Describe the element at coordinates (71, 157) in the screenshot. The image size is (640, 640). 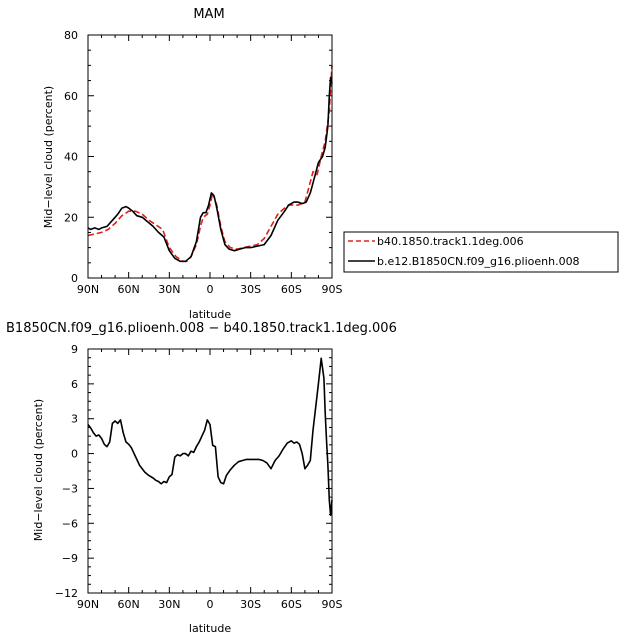
I see `top-chart-y-tick-label: 40` at that location.